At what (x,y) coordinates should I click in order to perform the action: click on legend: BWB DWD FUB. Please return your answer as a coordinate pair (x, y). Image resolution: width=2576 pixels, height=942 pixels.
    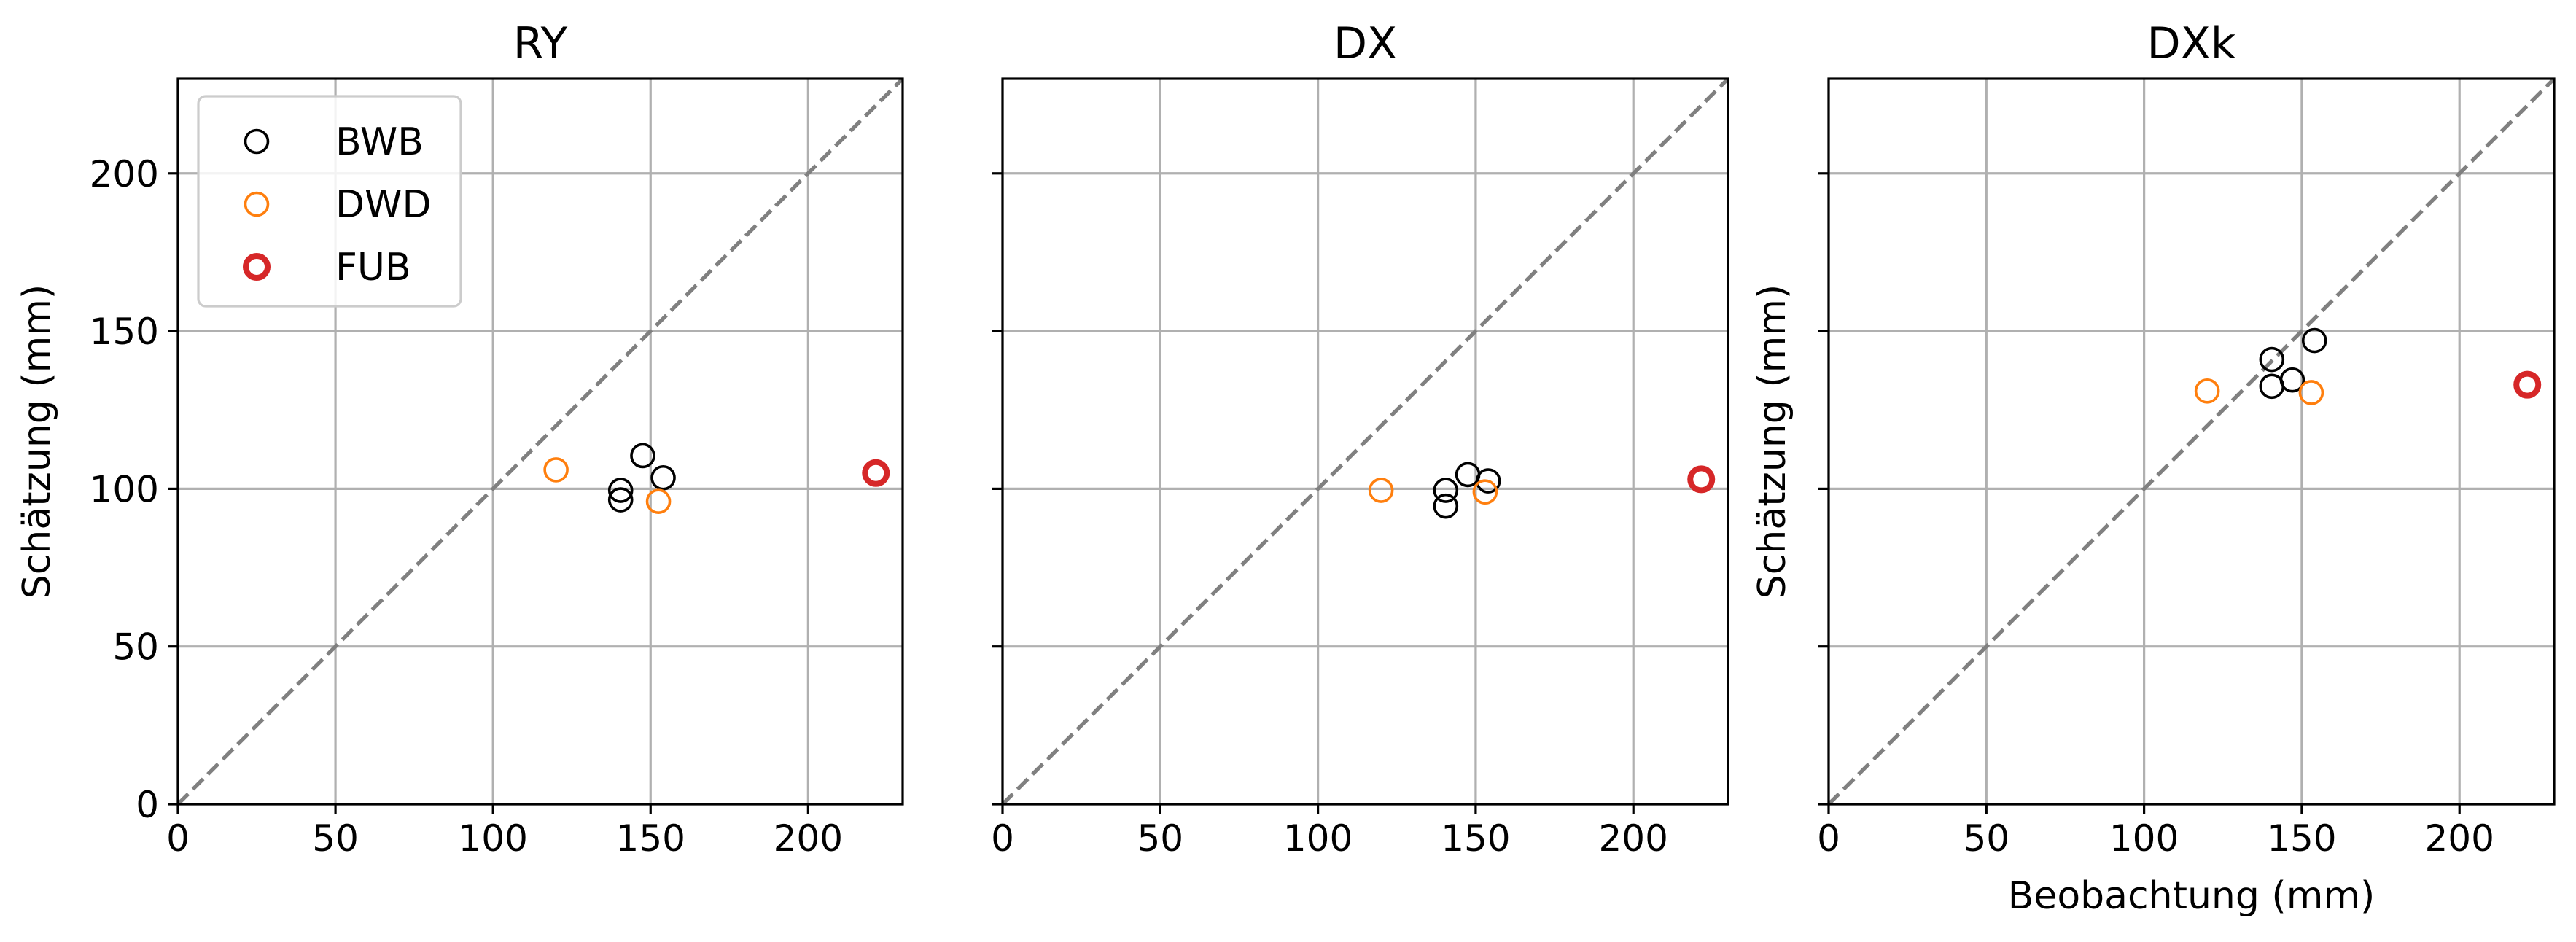
    Looking at the image, I should click on (329, 201).